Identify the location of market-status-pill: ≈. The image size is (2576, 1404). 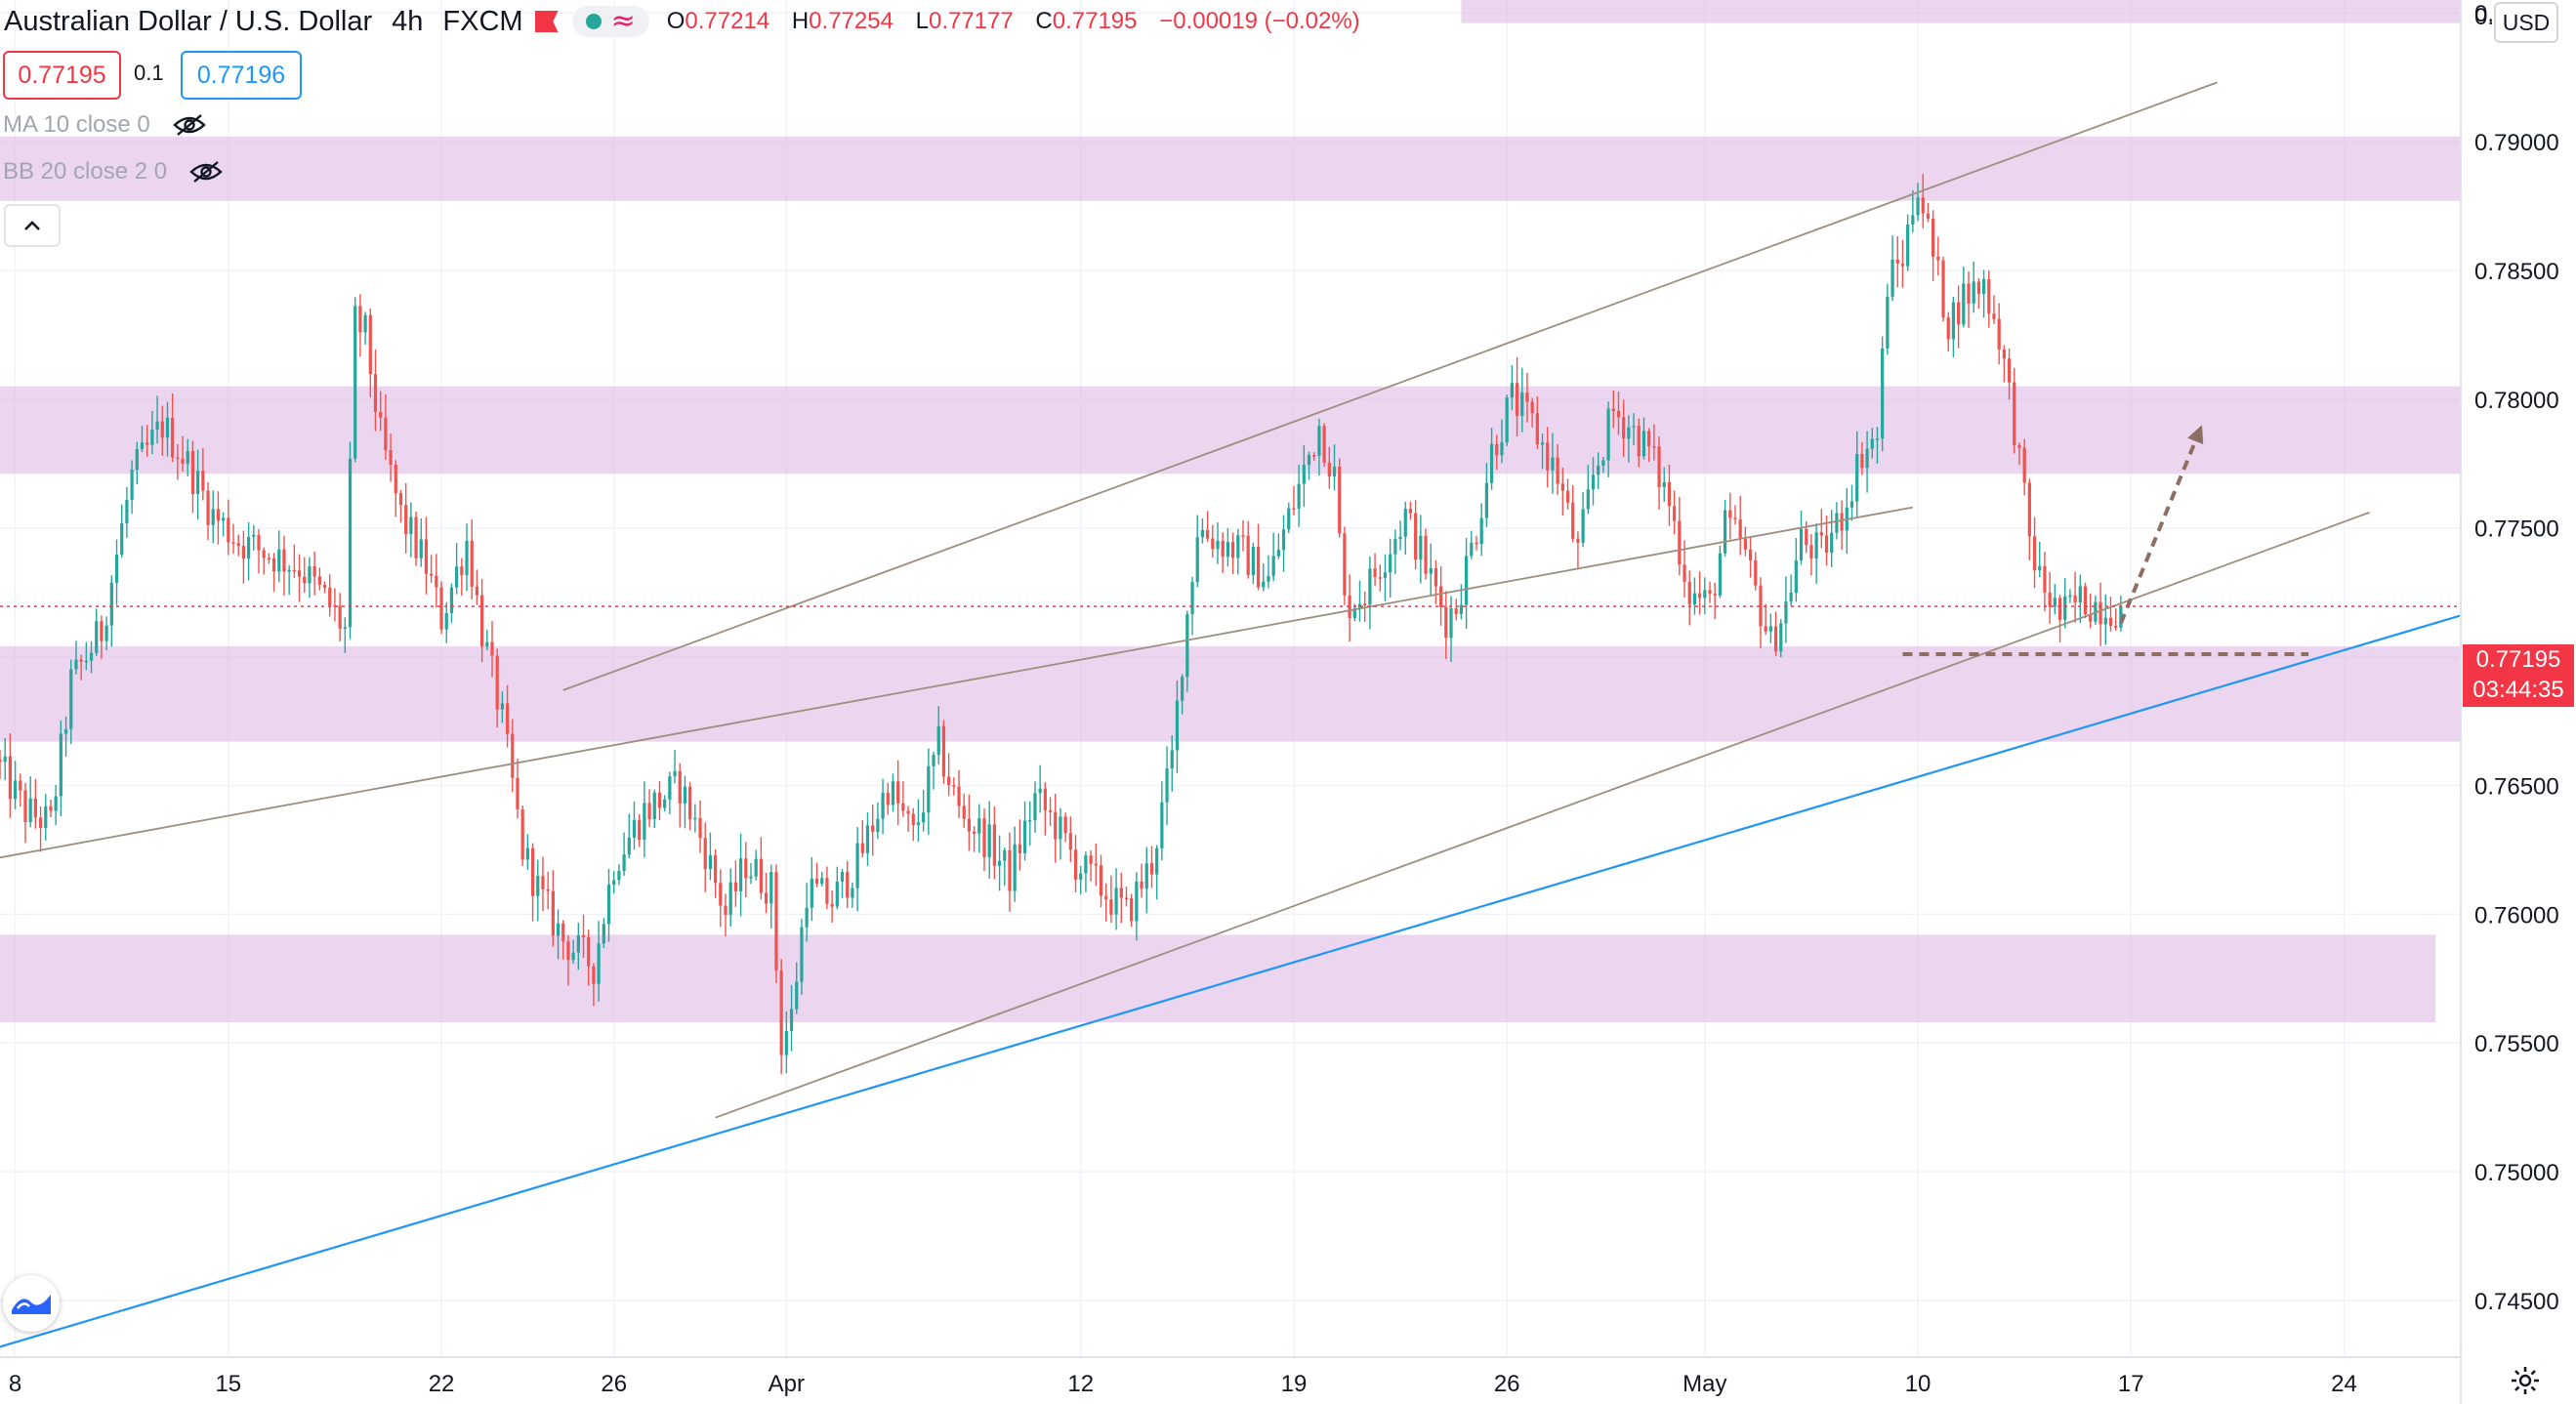
(610, 22).